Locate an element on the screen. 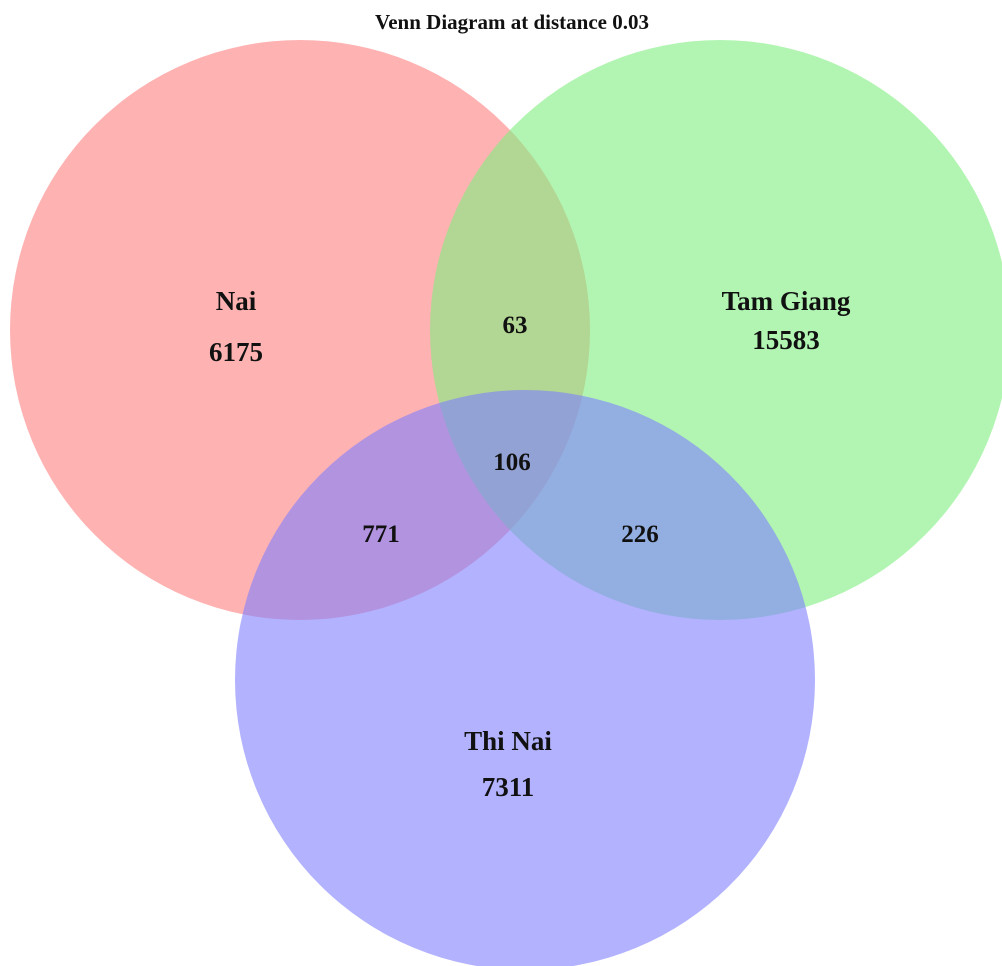 This screenshot has height=966, width=1002. set-label-thi-nai-count: 7311 is located at coordinates (508, 787).